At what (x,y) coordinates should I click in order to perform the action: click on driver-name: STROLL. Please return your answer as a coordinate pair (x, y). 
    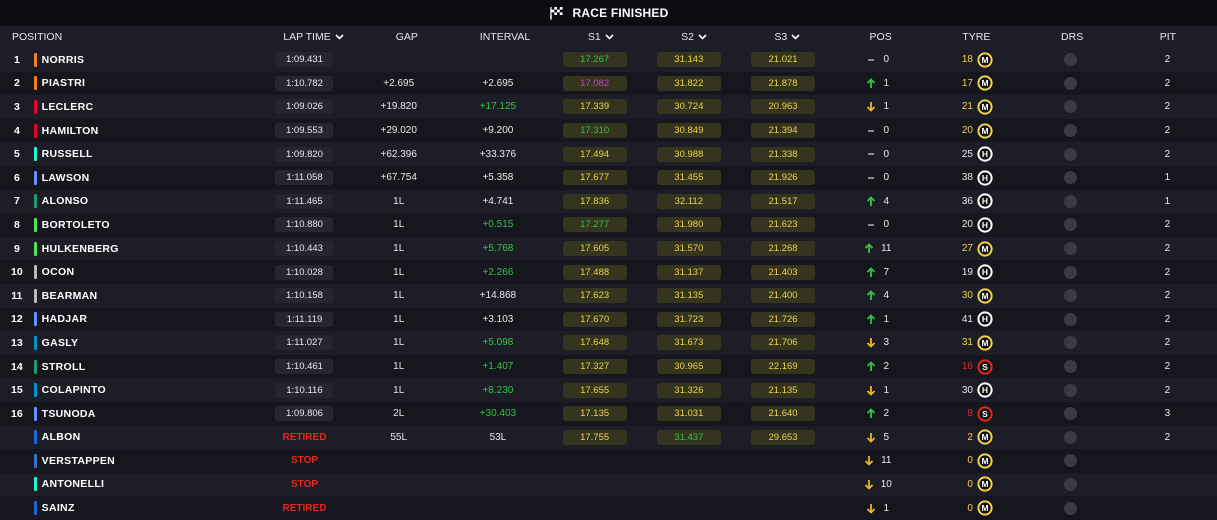
    Looking at the image, I should click on (63, 366).